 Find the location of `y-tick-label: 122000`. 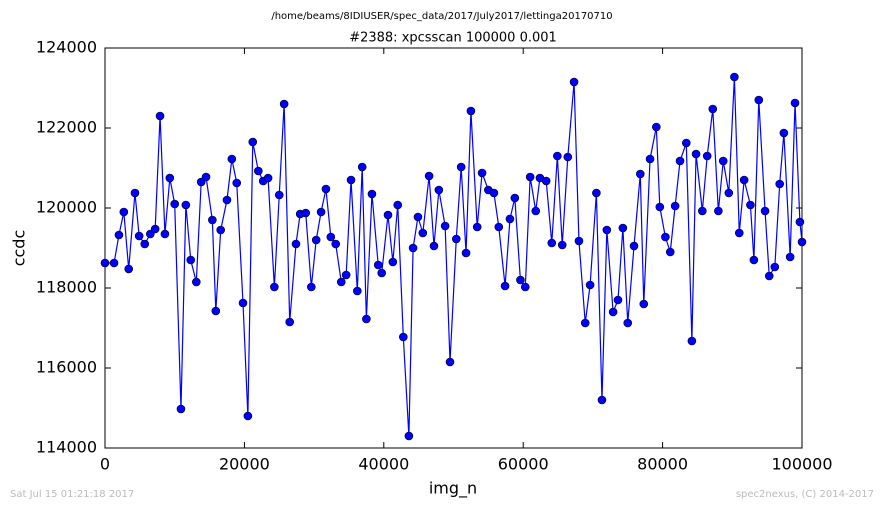

y-tick-label: 122000 is located at coordinates (66, 127).